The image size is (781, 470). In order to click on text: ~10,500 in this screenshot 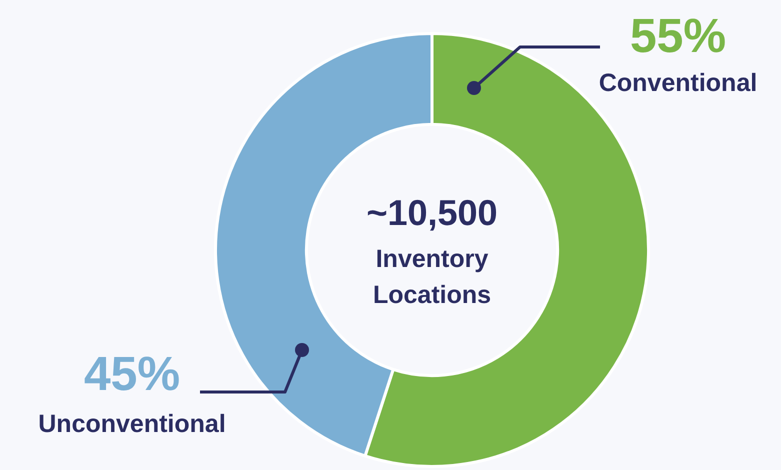, I will do `click(432, 212)`.